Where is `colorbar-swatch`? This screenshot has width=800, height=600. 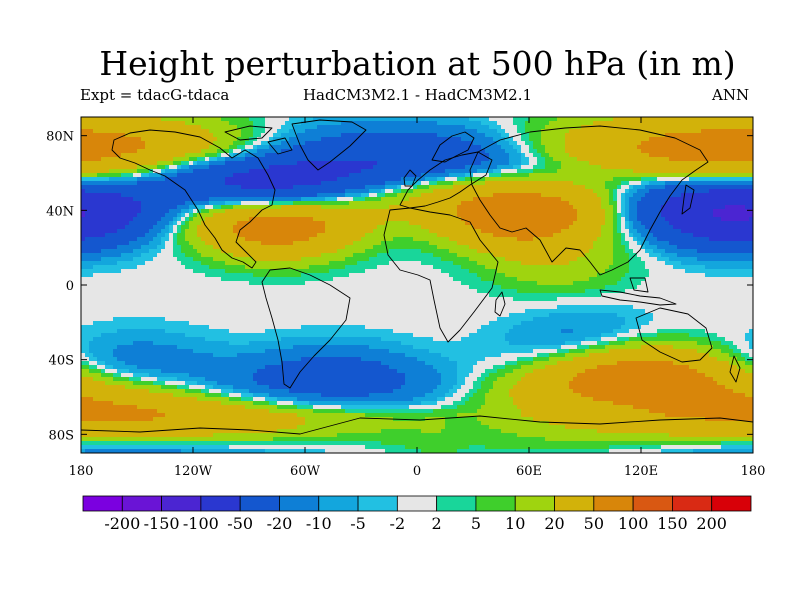 colorbar-swatch is located at coordinates (259, 503).